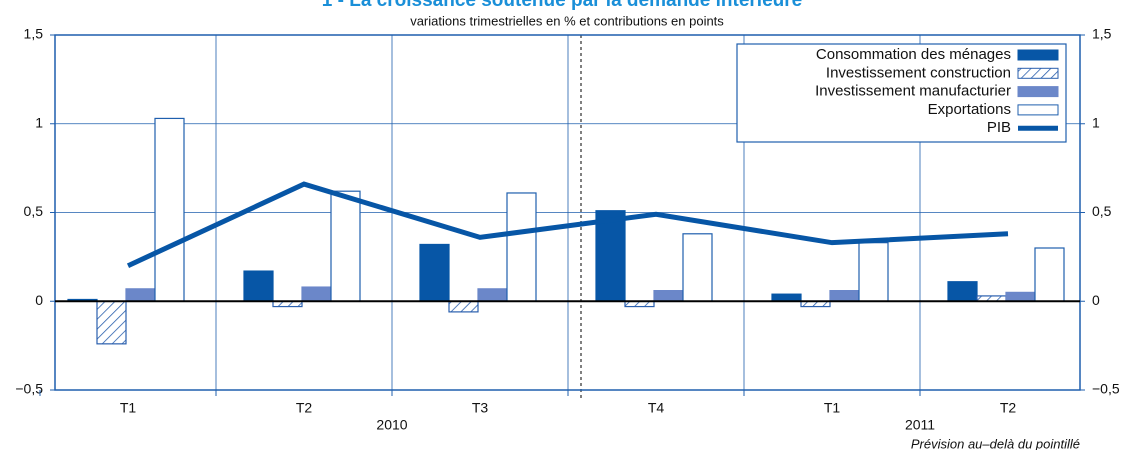 This screenshot has width=1125, height=450. I want to click on legend-label: PIB, so click(999, 127).